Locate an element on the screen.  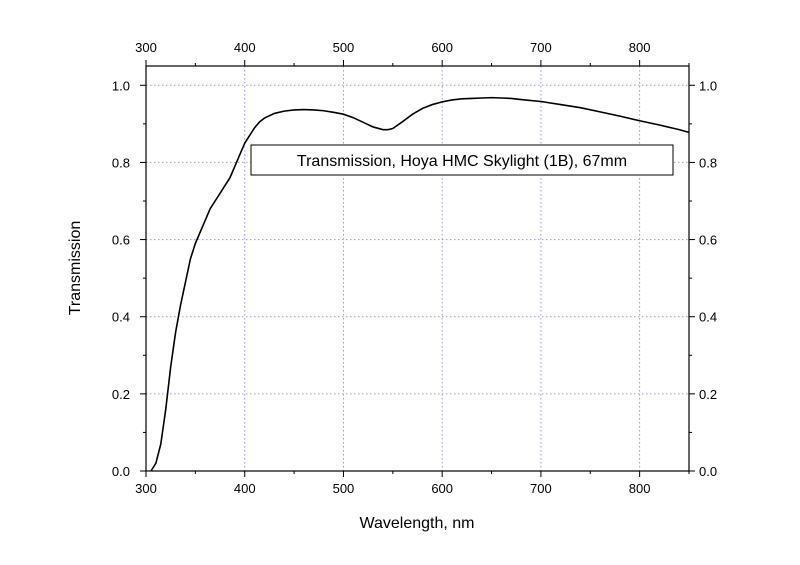
y-tick-label-right: 0.6 is located at coordinates (708, 240).